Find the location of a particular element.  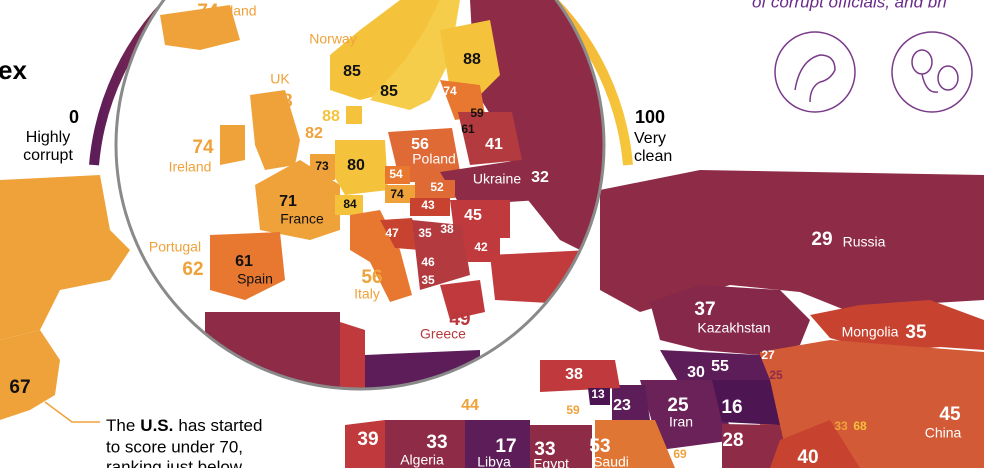

region-score: 80 is located at coordinates (356, 165).